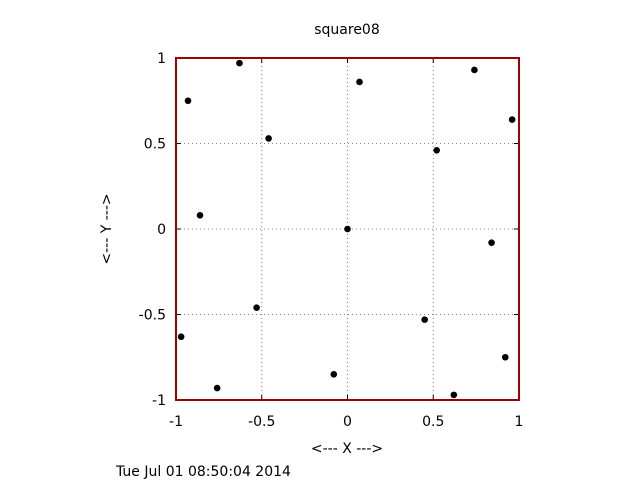  Describe the element at coordinates (176, 422) in the screenshot. I see `x-tick-label: -1` at that location.